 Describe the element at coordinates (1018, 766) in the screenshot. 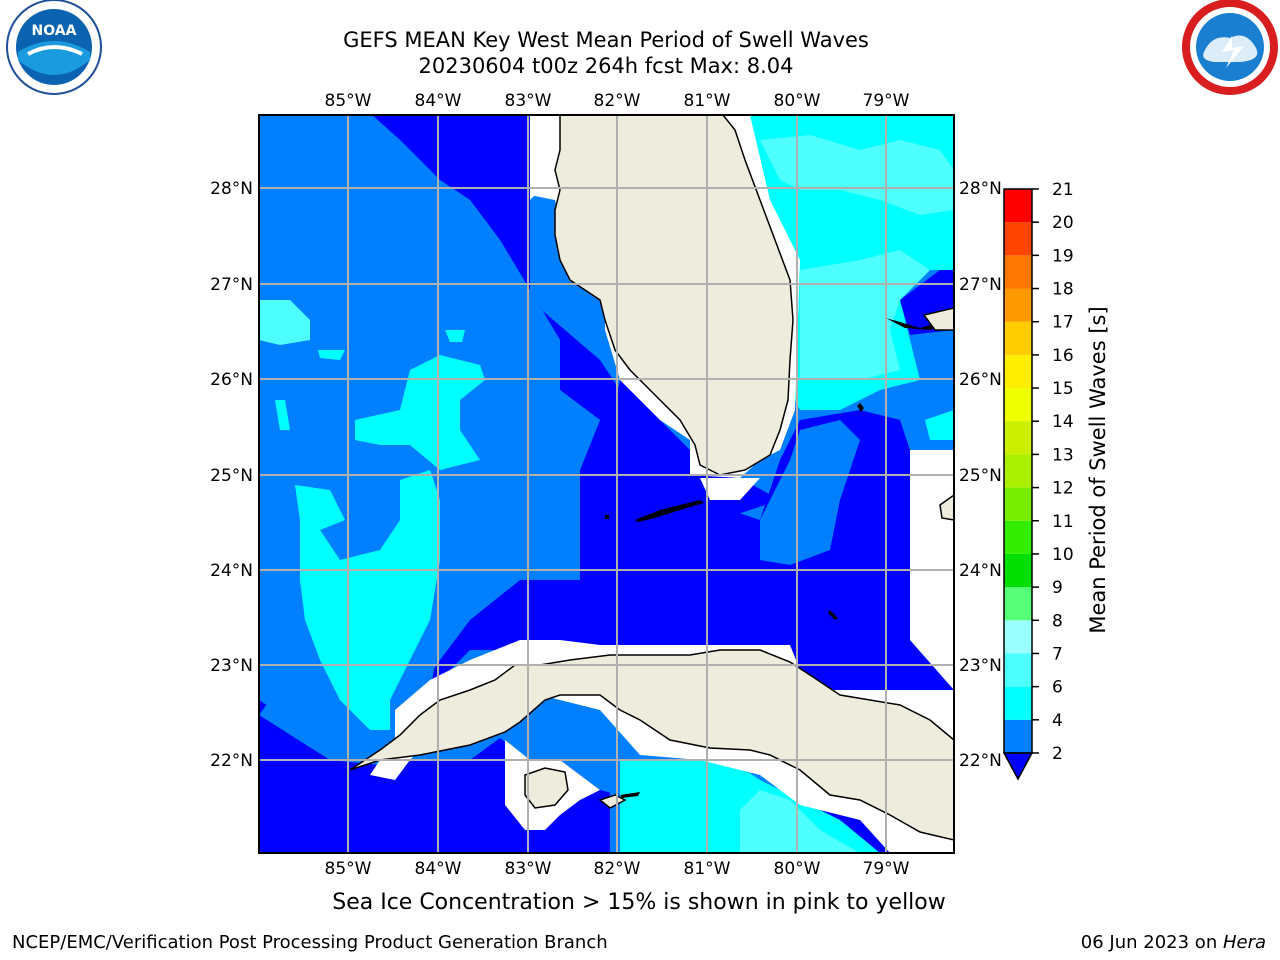

I see `colorbar-extend-arrow` at that location.